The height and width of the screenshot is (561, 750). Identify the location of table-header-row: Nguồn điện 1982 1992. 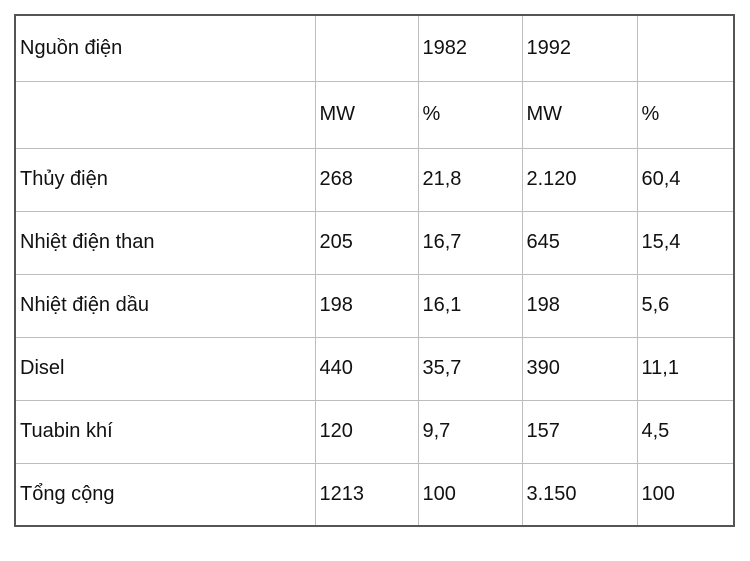
(374, 48).